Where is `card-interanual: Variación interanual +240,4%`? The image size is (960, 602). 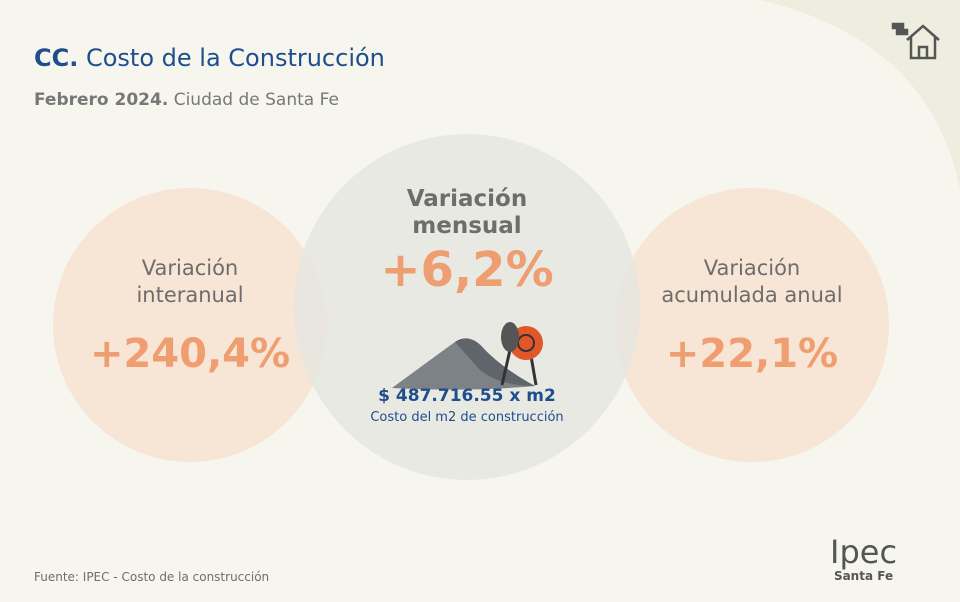
card-interanual: Variación interanual +240,4% is located at coordinates (190, 316).